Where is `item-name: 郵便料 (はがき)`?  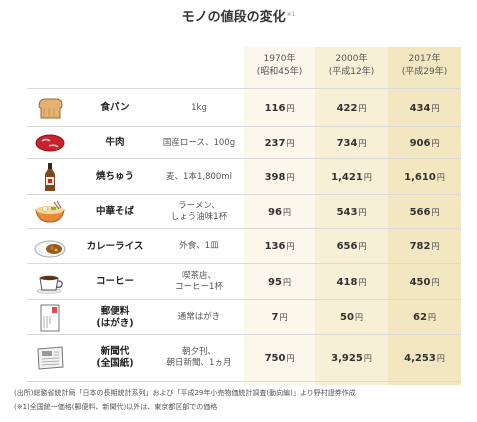 item-name: 郵便料 (はがき) is located at coordinates (115, 317).